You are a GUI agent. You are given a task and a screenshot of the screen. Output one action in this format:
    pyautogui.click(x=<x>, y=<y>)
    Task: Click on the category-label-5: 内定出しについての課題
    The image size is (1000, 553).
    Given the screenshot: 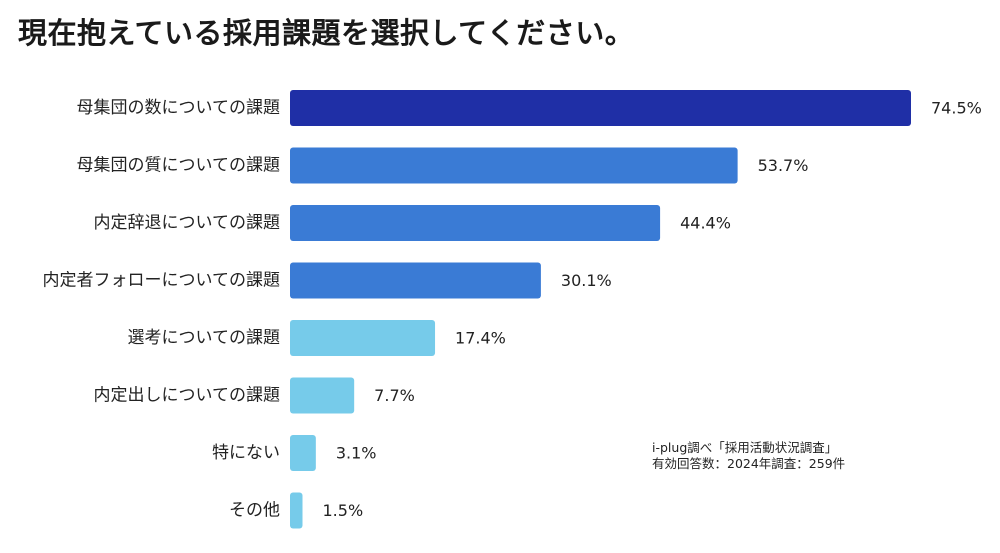 What is the action you would take?
    pyautogui.click(x=187, y=396)
    